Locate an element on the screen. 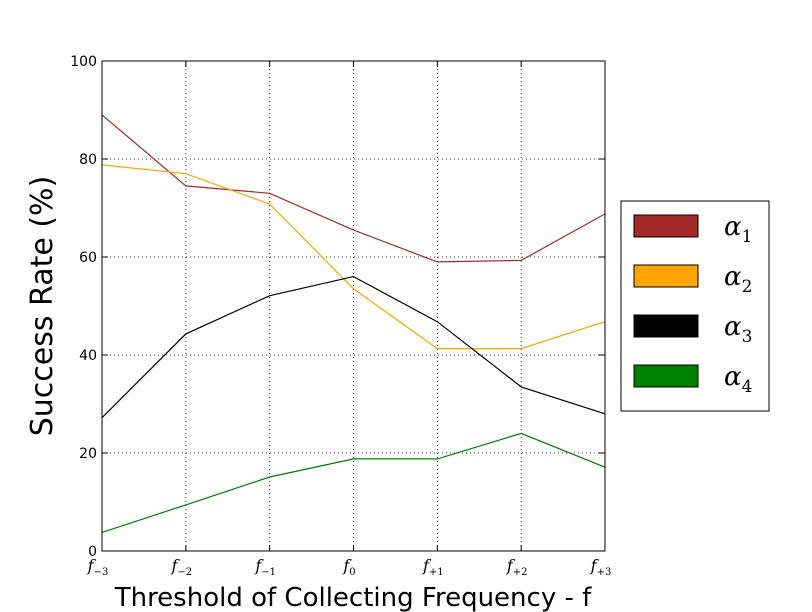 The width and height of the screenshot is (812, 612). y-axis-title: Success Rate (%) is located at coordinates (42, 306).